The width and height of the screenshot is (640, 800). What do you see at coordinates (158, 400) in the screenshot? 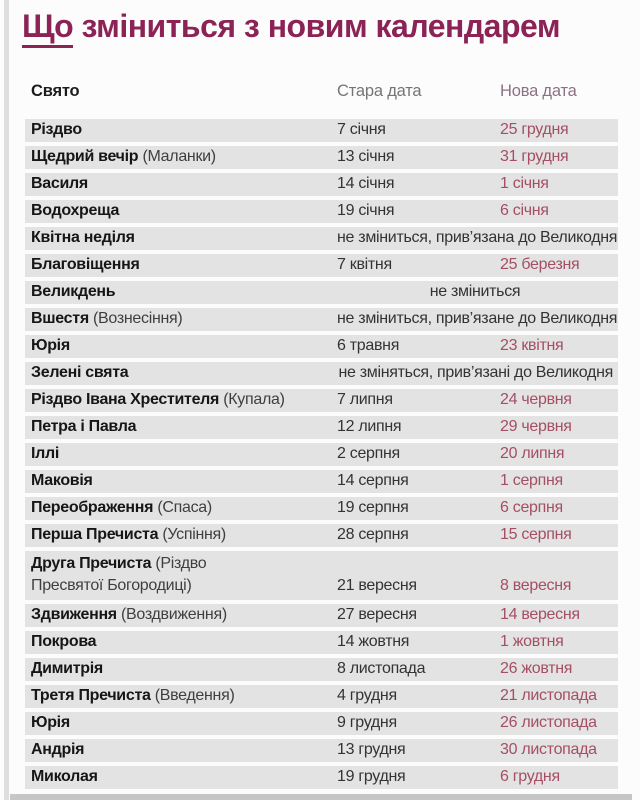
I see `holiday-name: Різдво Івана Хрестителя (Купала)` at bounding box center [158, 400].